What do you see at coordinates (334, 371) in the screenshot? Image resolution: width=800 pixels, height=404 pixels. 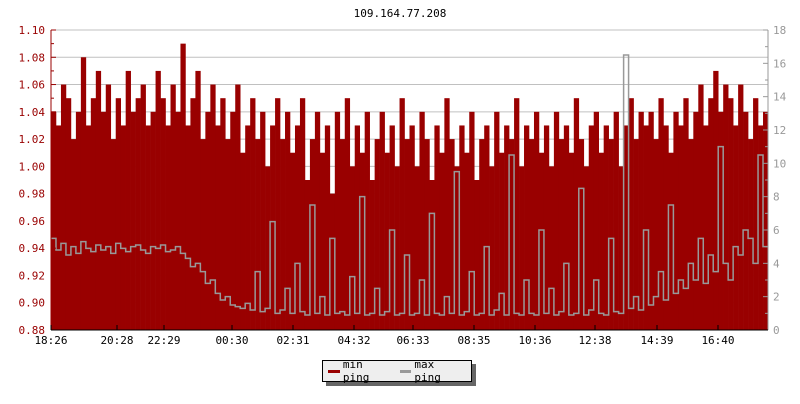 I see `legend-swatch-min-ping` at bounding box center [334, 371].